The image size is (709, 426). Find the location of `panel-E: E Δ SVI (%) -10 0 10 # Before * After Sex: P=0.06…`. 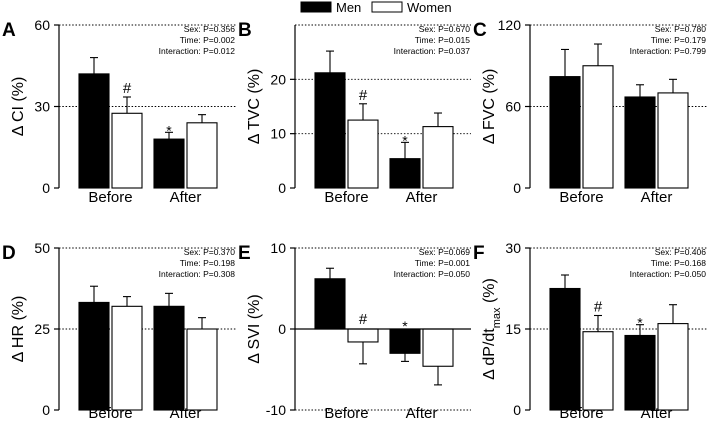

panel-E: E Δ SVI (%) -10 0 10 # Before * After Sex: P=0.06… is located at coordinates (354, 331).